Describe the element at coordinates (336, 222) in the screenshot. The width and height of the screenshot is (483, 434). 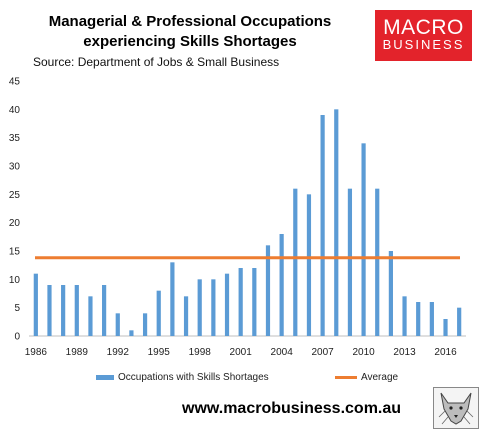
I see `bar-2008` at that location.